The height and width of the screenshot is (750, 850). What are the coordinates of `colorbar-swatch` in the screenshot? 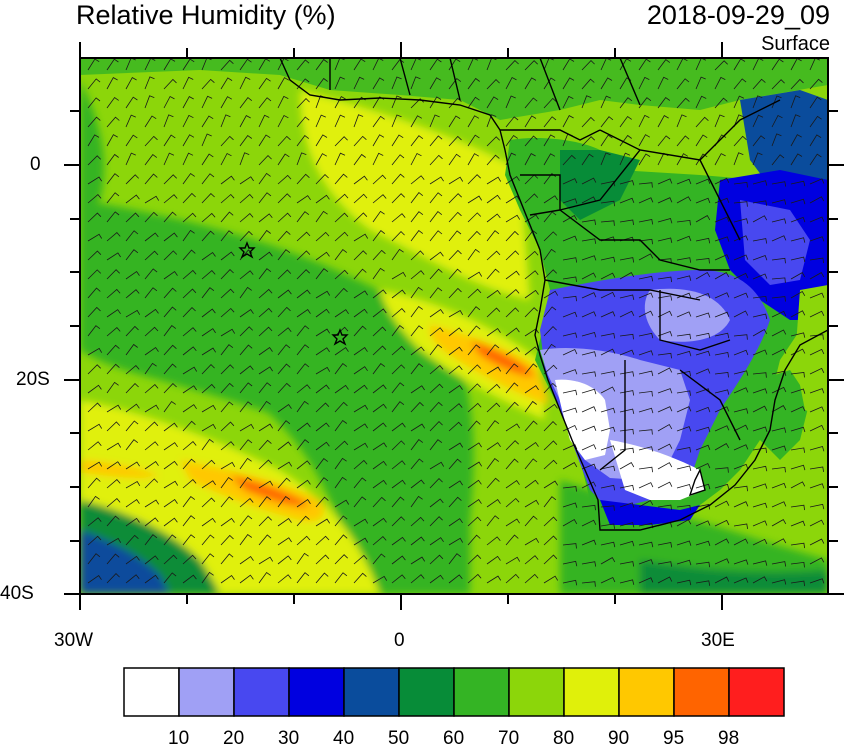 It's located at (426, 692).